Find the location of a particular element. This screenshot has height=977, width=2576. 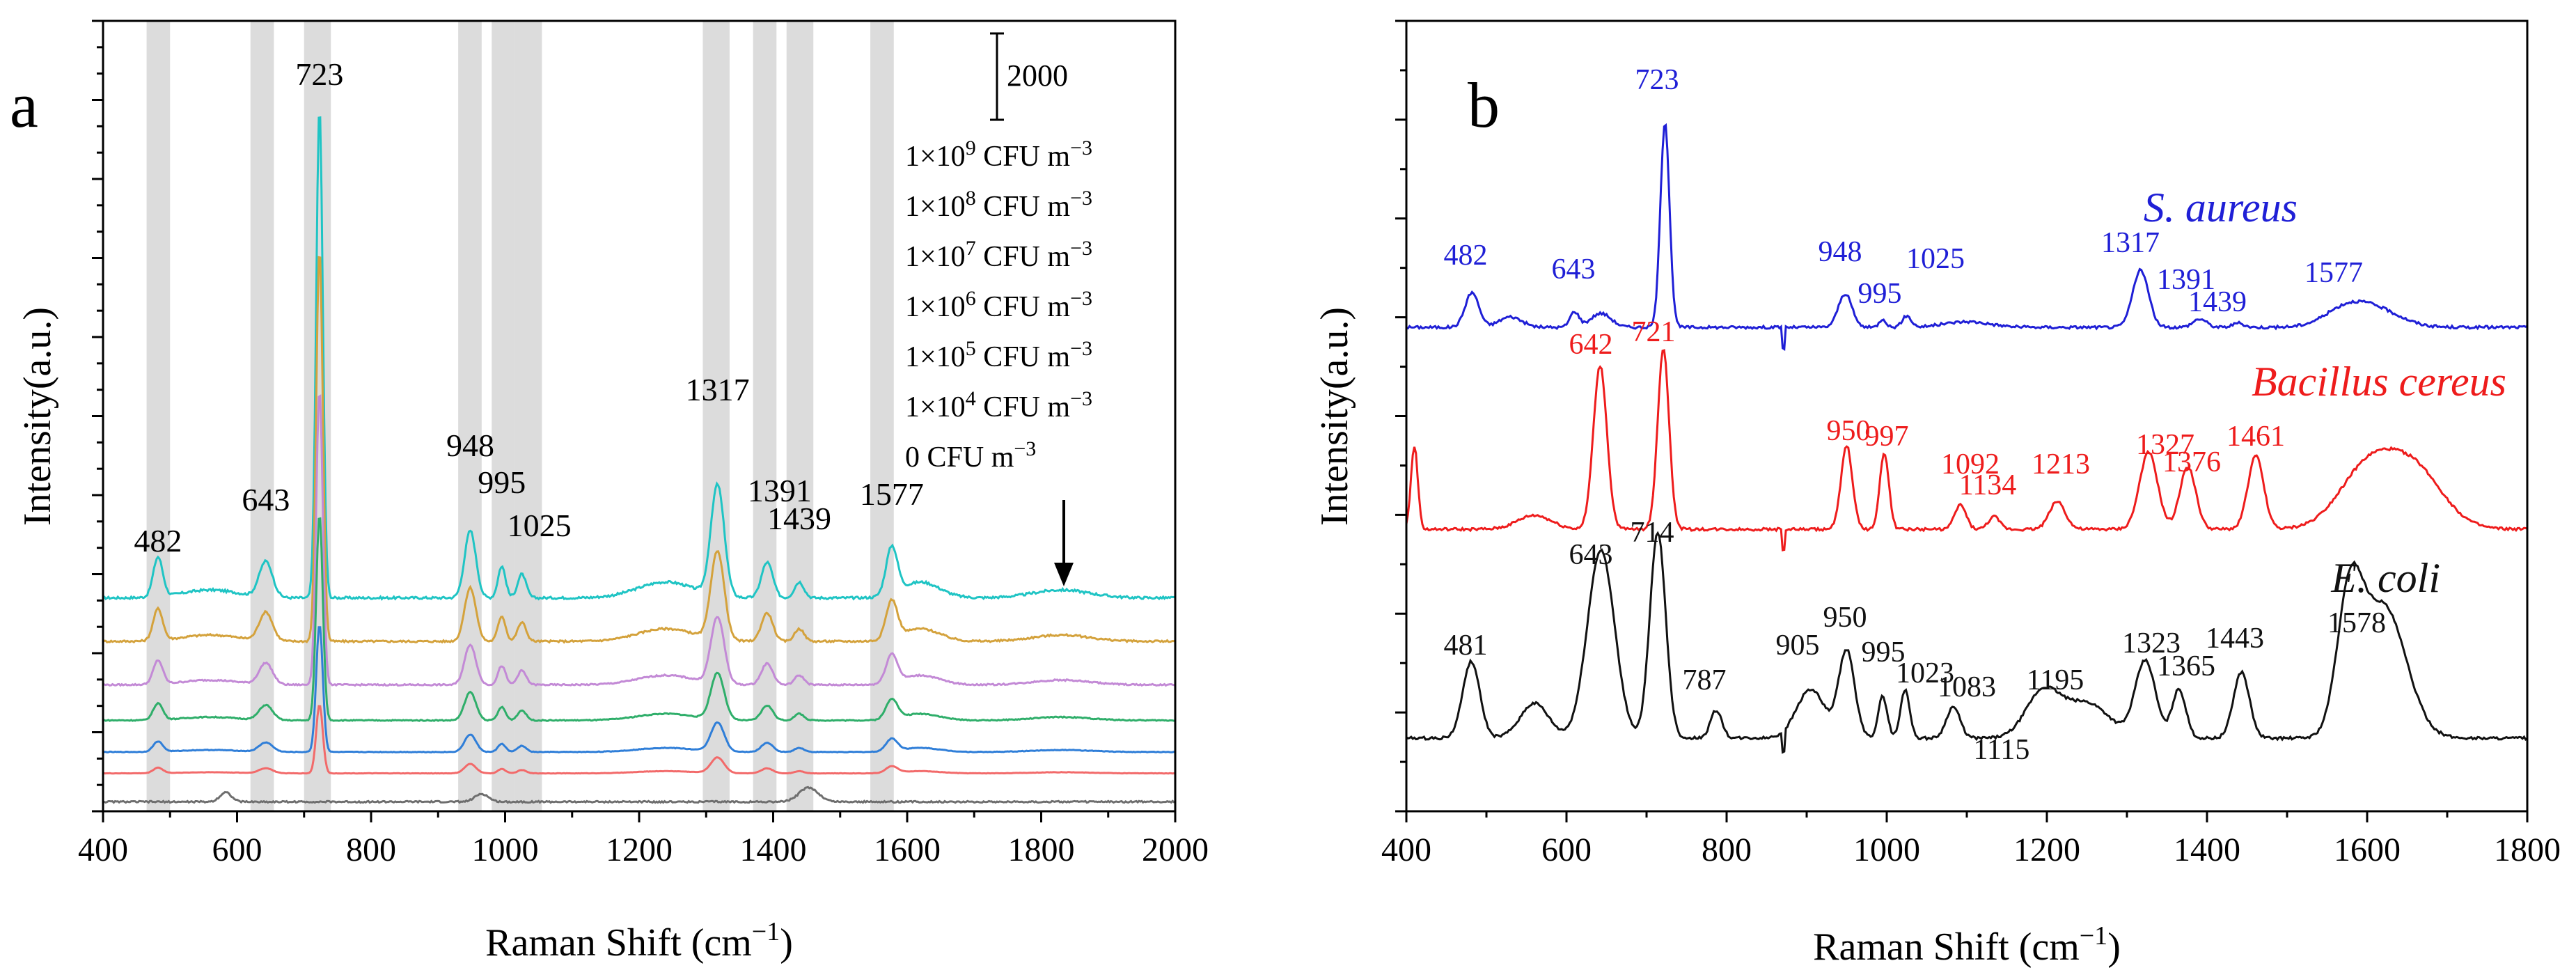

x-tick-label: 400 is located at coordinates (103, 849).